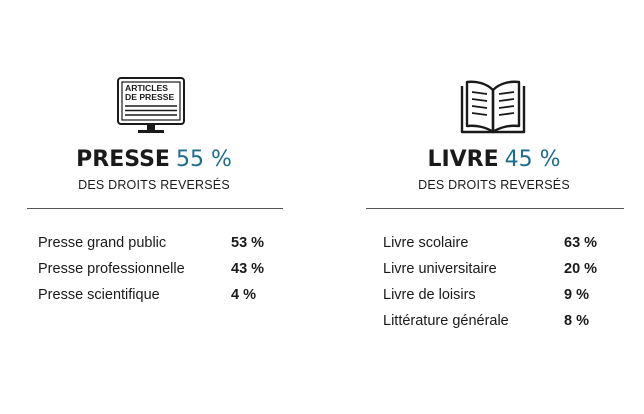 The width and height of the screenshot is (644, 414). I want to click on icon-line-1: ARTICLES, so click(146, 88).